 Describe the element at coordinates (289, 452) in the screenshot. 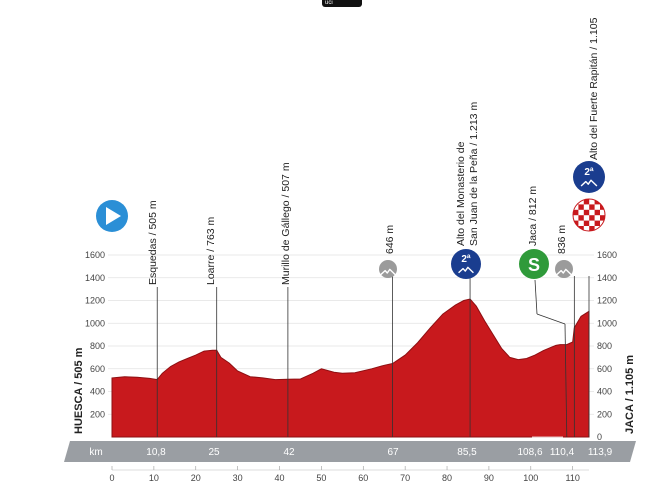

I see `km-band-value: 42` at that location.